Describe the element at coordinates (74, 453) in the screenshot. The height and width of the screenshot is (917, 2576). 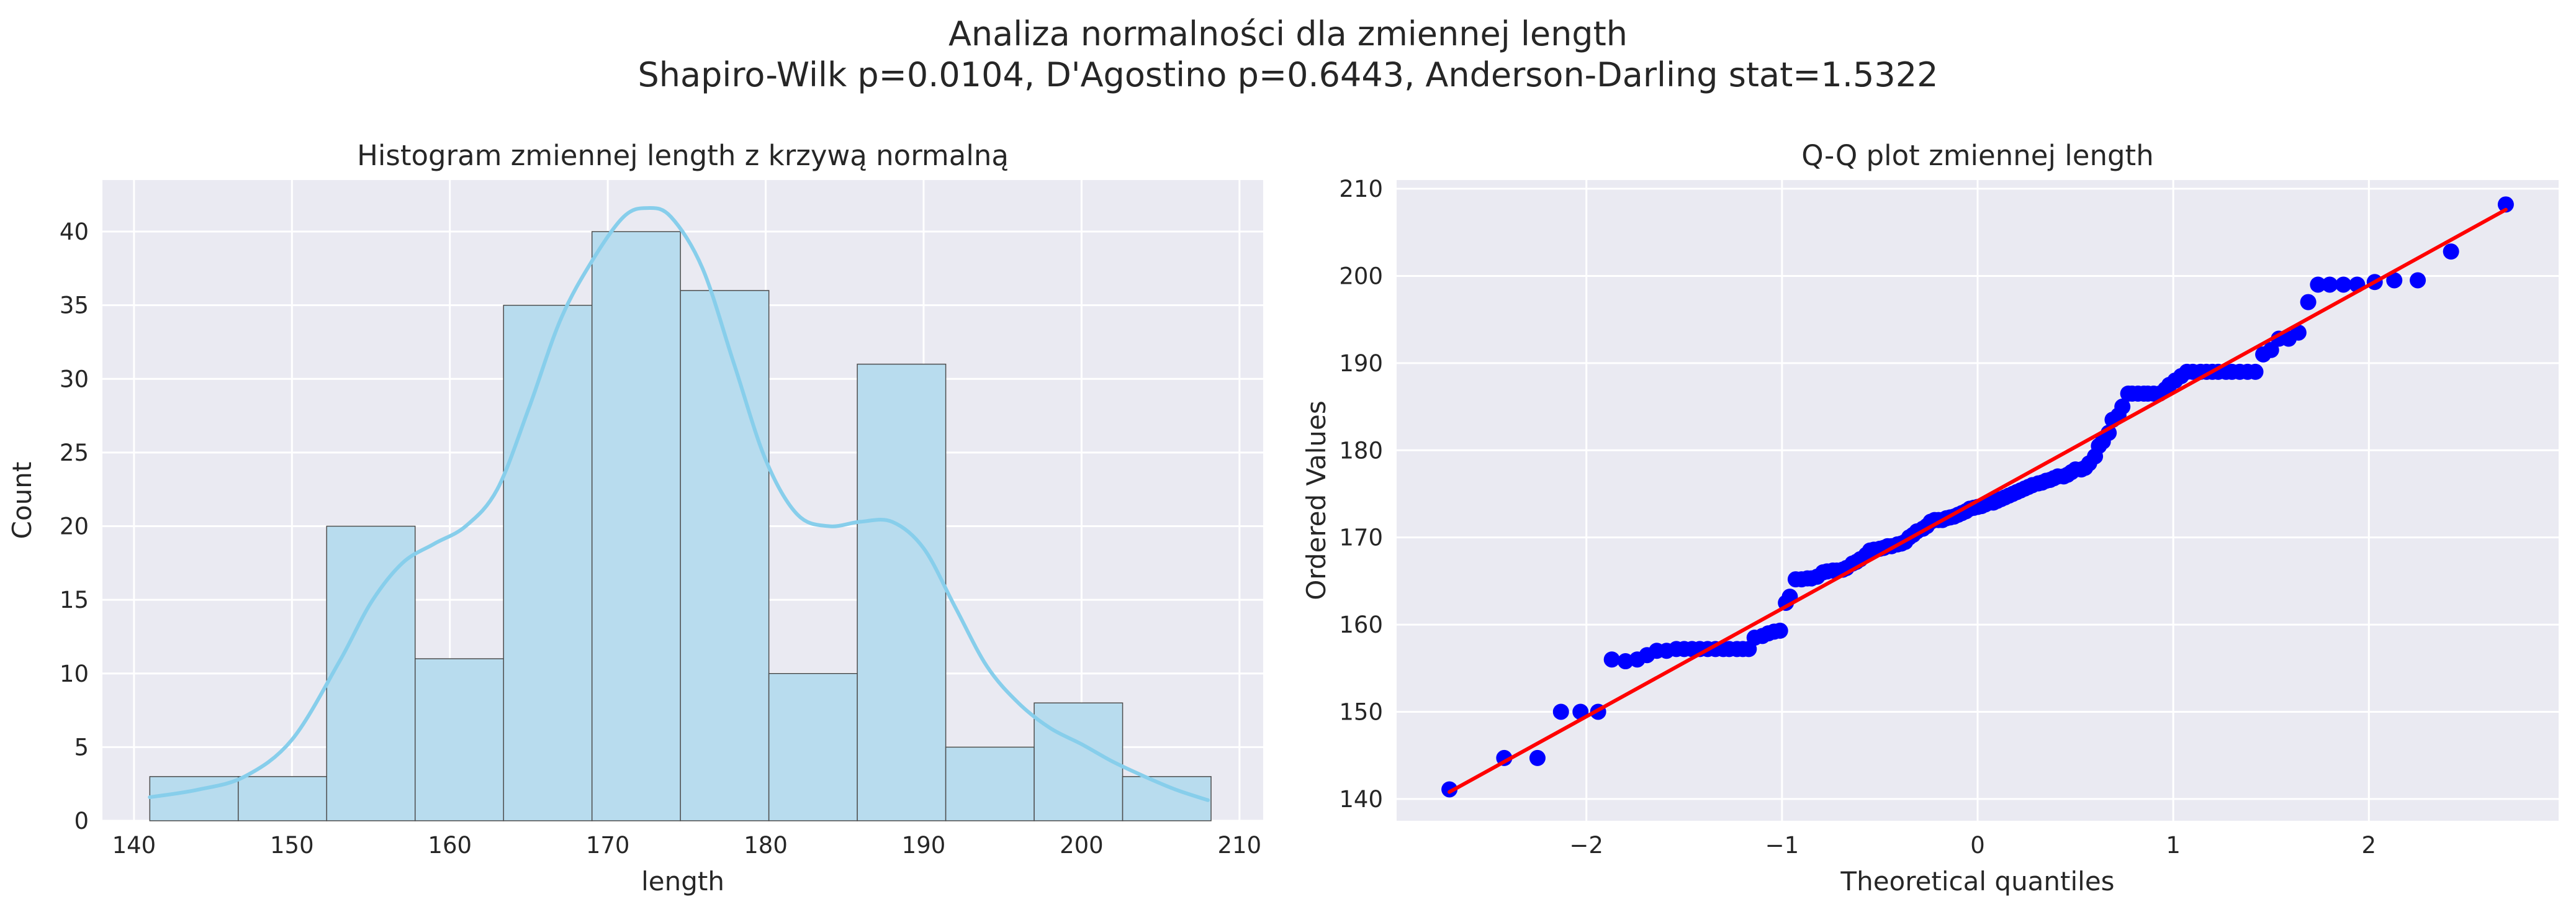
I see `y-tick-label: 25` at that location.